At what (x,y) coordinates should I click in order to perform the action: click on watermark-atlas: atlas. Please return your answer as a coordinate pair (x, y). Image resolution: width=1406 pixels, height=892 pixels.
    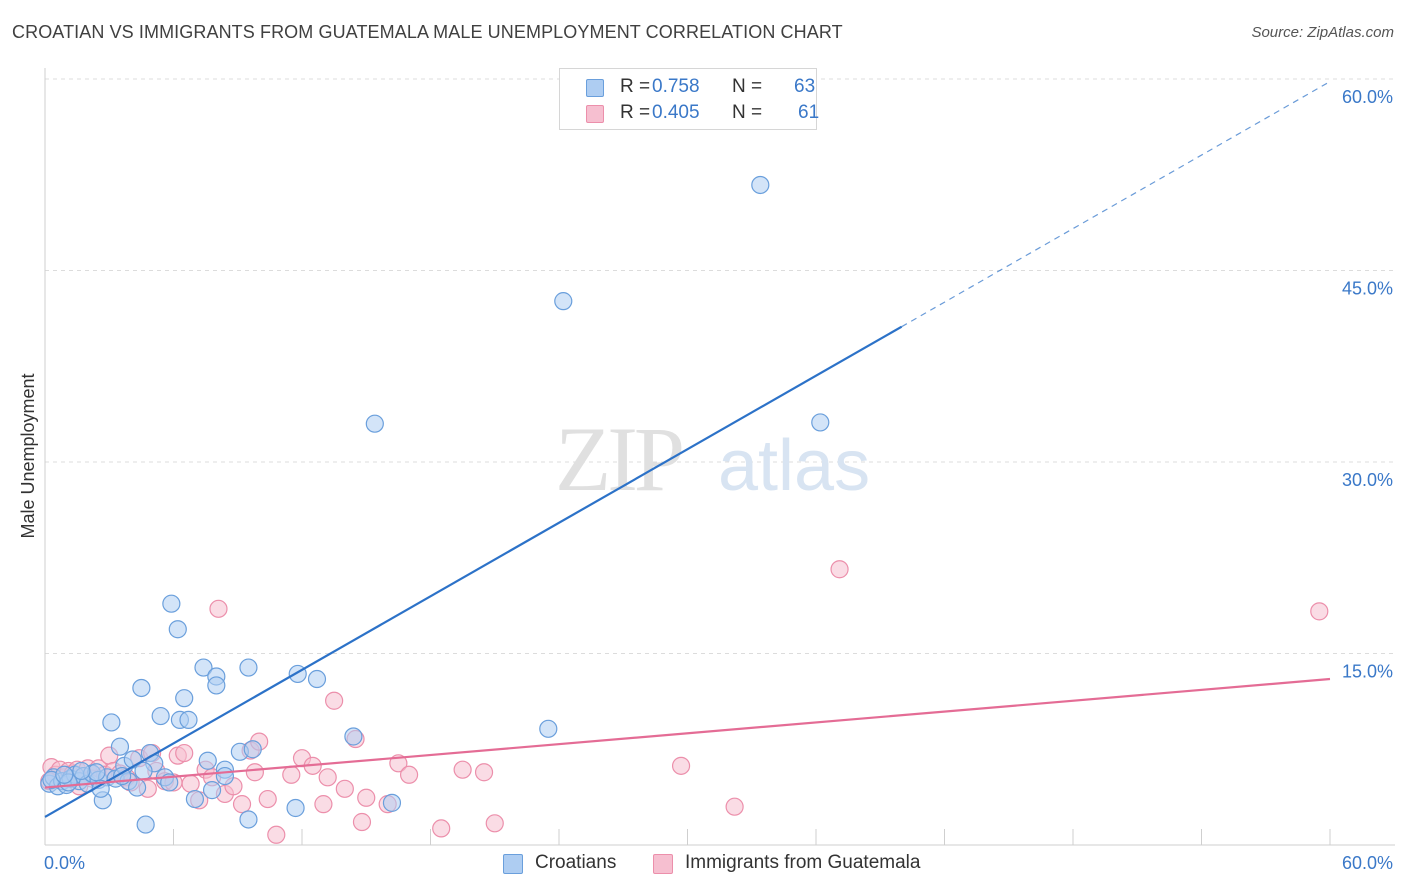
    Looking at the image, I should click on (794, 466).